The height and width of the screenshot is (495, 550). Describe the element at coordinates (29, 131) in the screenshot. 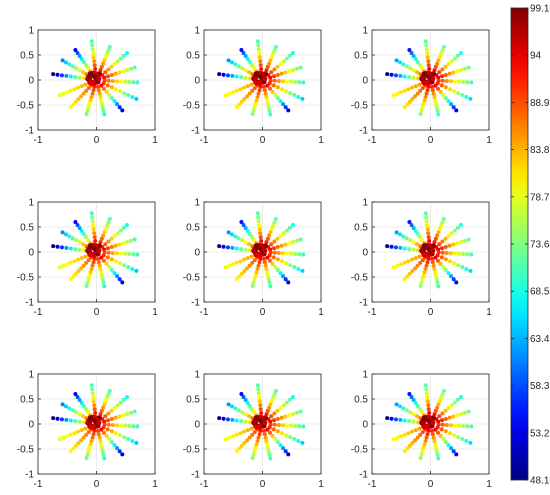

I see `y-tick-label: -1` at that location.